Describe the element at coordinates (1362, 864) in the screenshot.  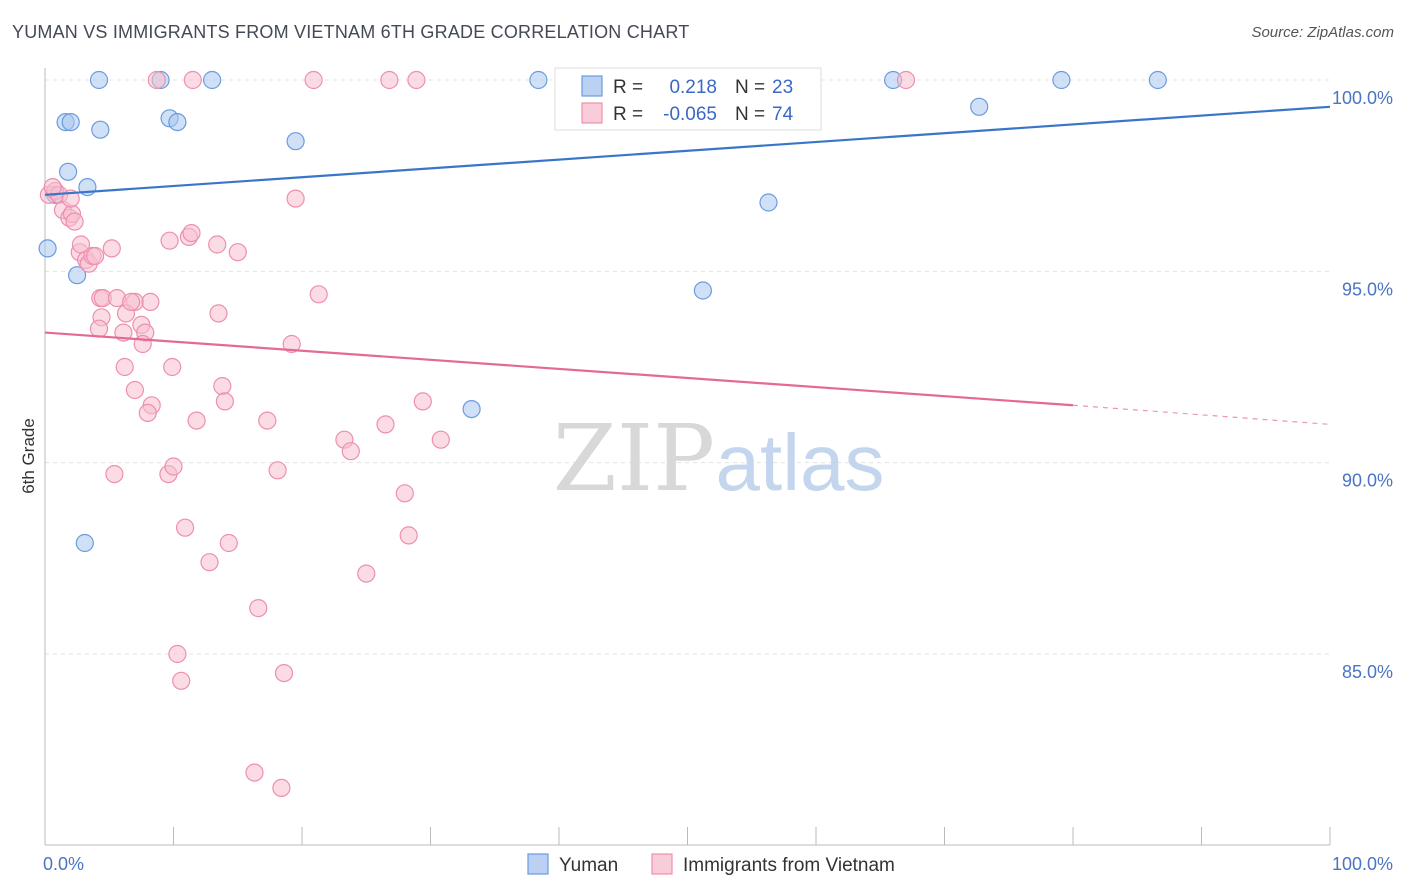
I see `x-tick-label: 100.0%` at that location.